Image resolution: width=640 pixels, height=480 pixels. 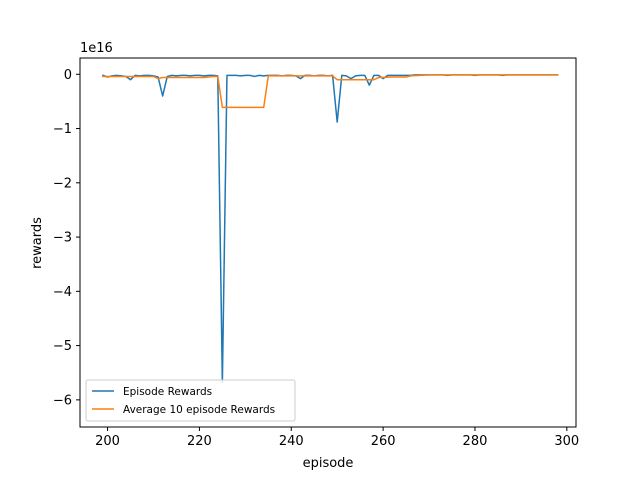 I want to click on y-tick-label: −6, so click(x=62, y=400).